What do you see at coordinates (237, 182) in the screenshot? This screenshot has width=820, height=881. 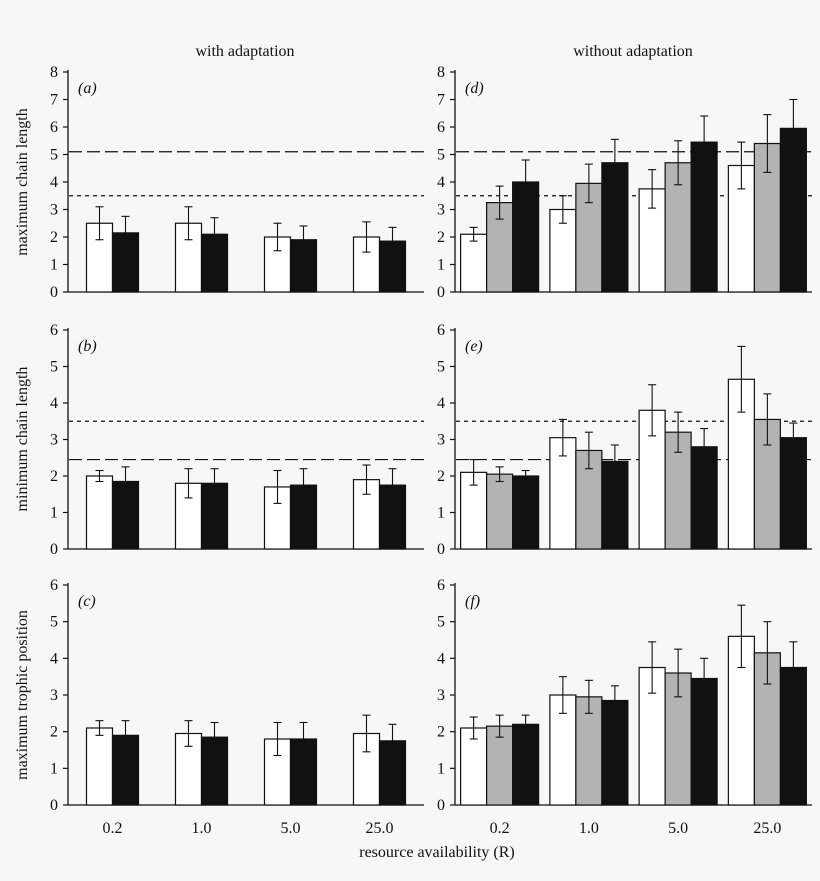 I see `panel-a: 0 1 2 3 4 5 6 7 8 (a)` at bounding box center [237, 182].